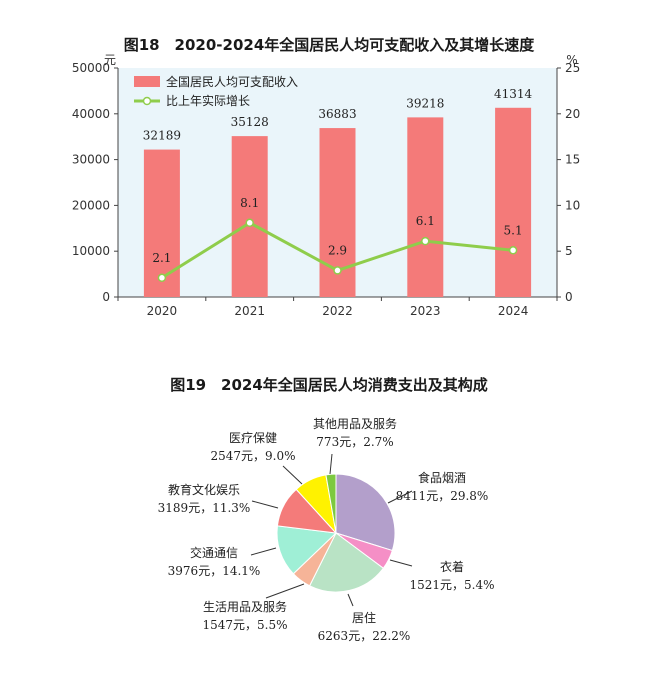  What do you see at coordinates (161, 223) in the screenshot?
I see `bar-2020` at bounding box center [161, 223].